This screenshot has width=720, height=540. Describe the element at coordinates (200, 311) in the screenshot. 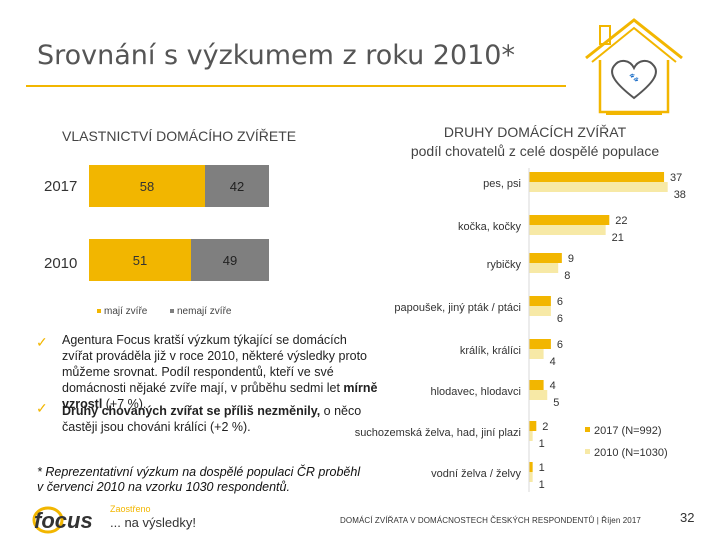

I see `ownership-legend-not: nemají zvíře` at that location.